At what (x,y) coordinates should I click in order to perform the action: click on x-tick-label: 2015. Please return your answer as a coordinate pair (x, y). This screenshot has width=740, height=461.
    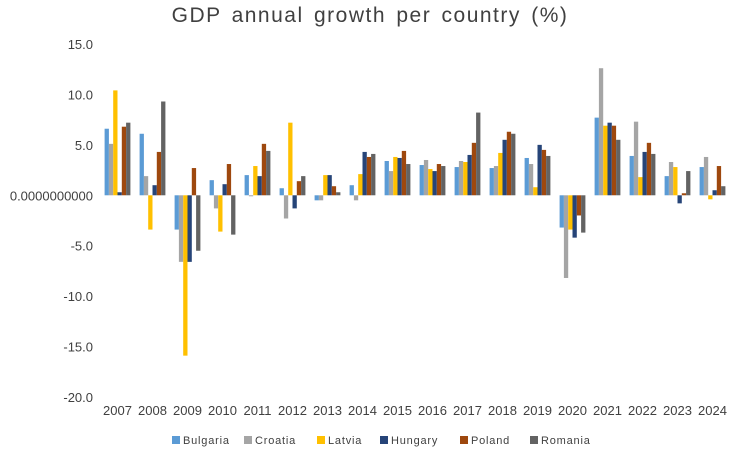
    Looking at the image, I should click on (397, 410).